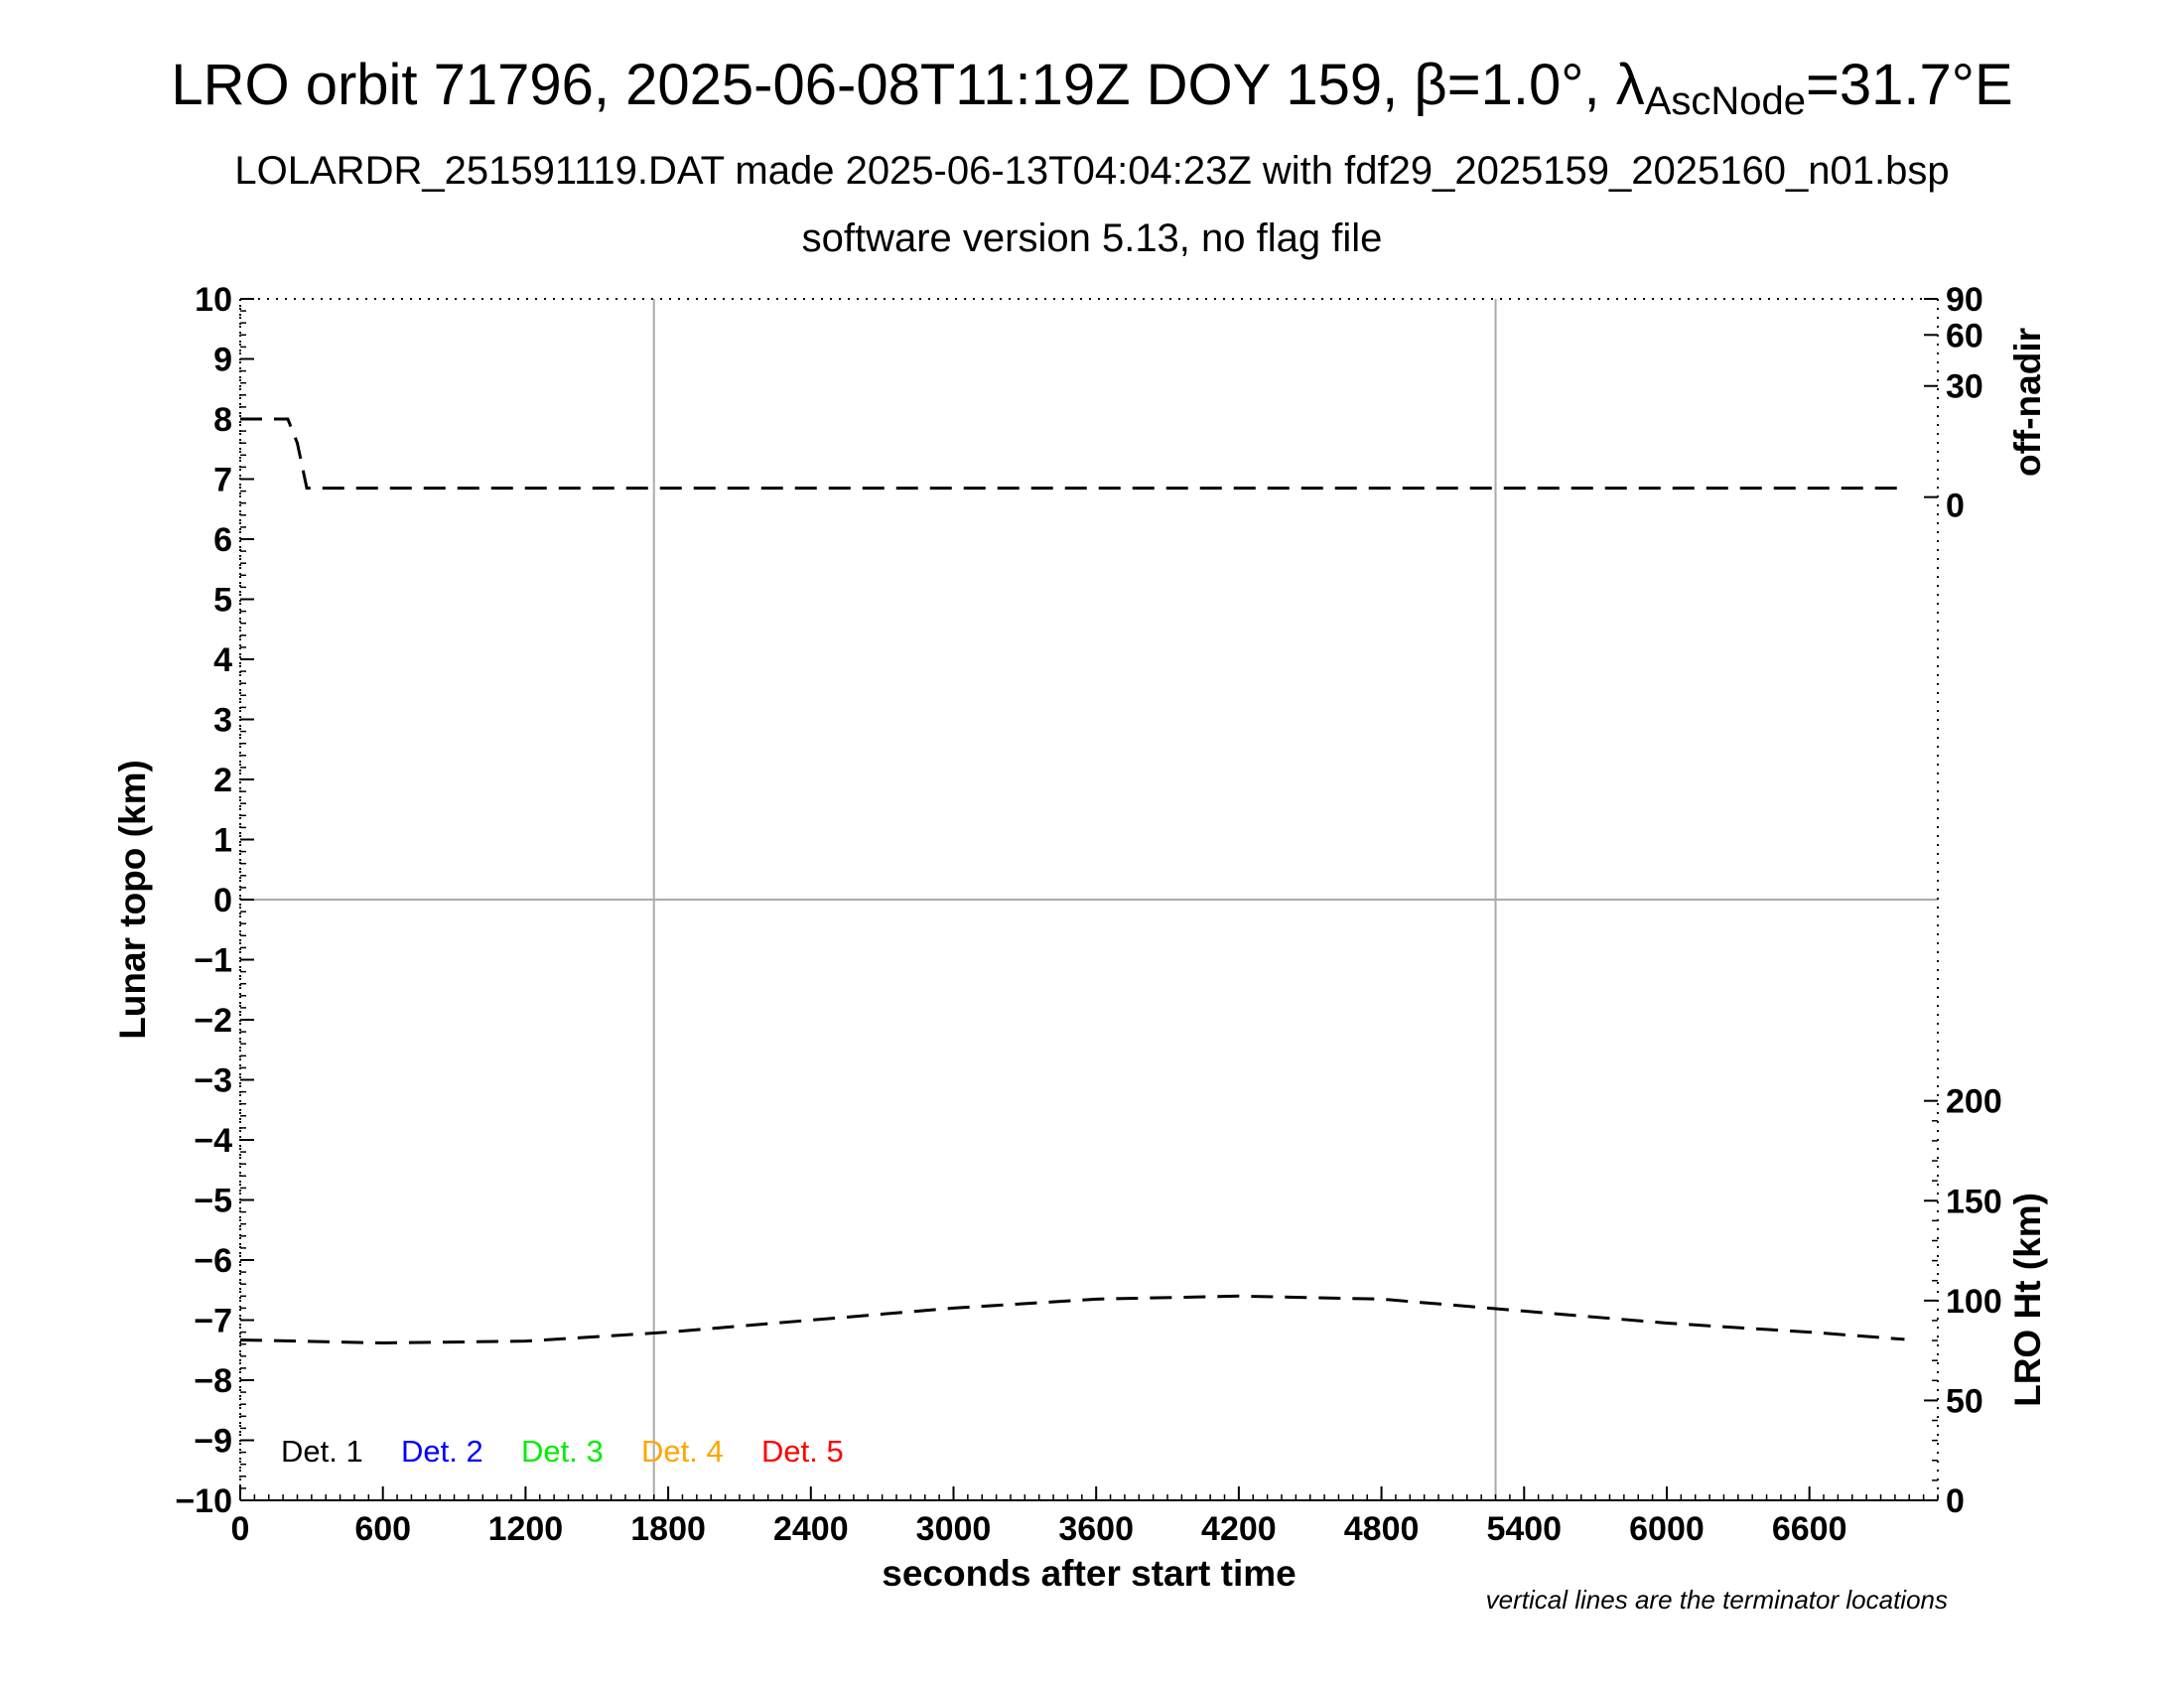 This screenshot has height=1688, width=2184. Describe the element at coordinates (1239, 1529) in the screenshot. I see `x-tick-label: 4200` at that location.